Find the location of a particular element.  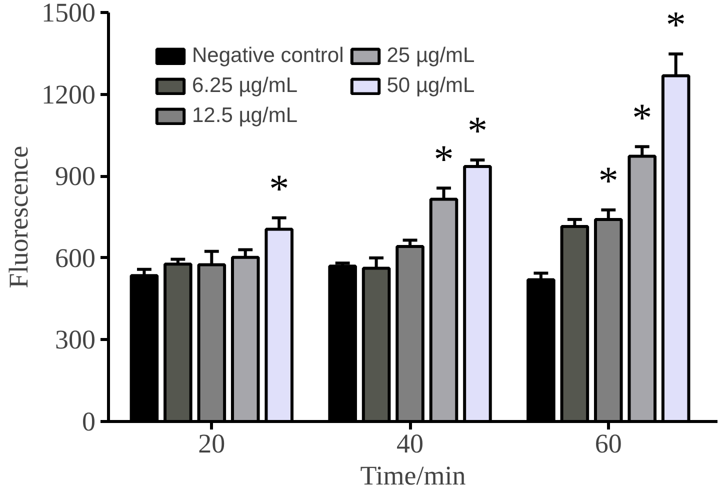

y-tick-label: 900 is located at coordinates (75, 176).